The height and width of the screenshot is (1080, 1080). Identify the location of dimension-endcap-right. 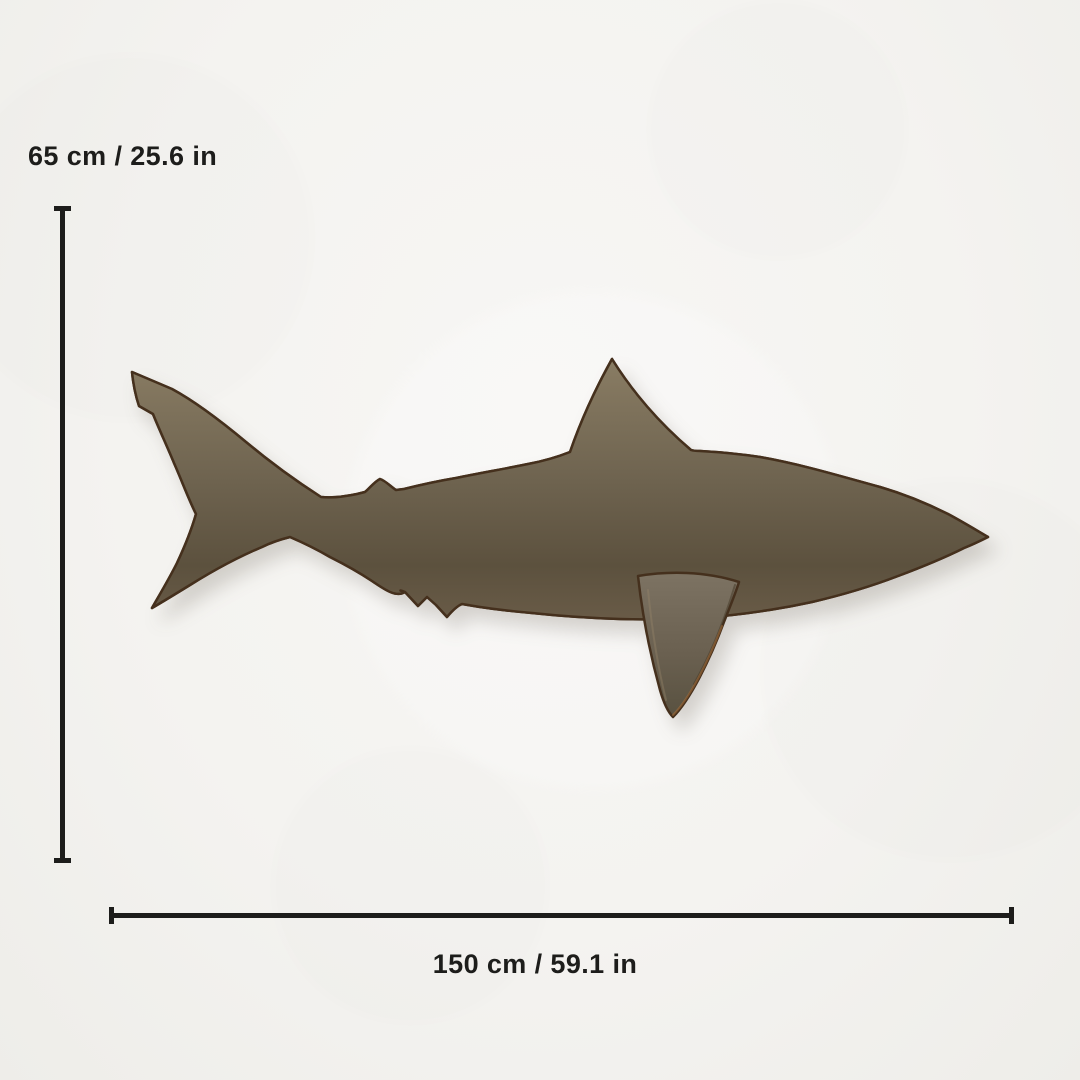
(1011, 915).